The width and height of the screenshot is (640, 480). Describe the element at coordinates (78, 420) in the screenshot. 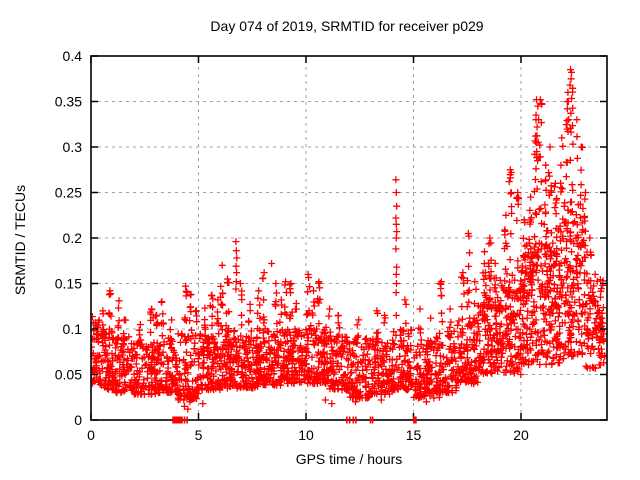

I see `y-tick-label-0: 0` at that location.